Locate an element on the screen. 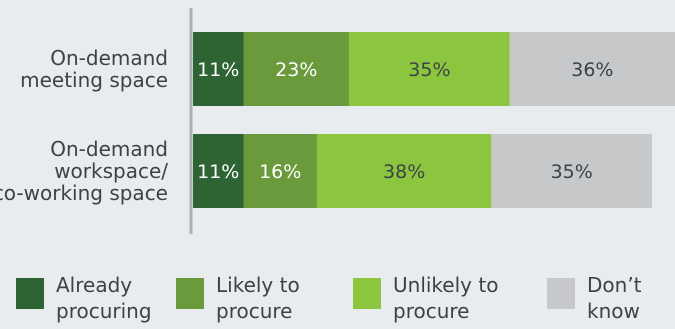 The height and width of the screenshot is (329, 675). data-label: 23% is located at coordinates (296, 70).